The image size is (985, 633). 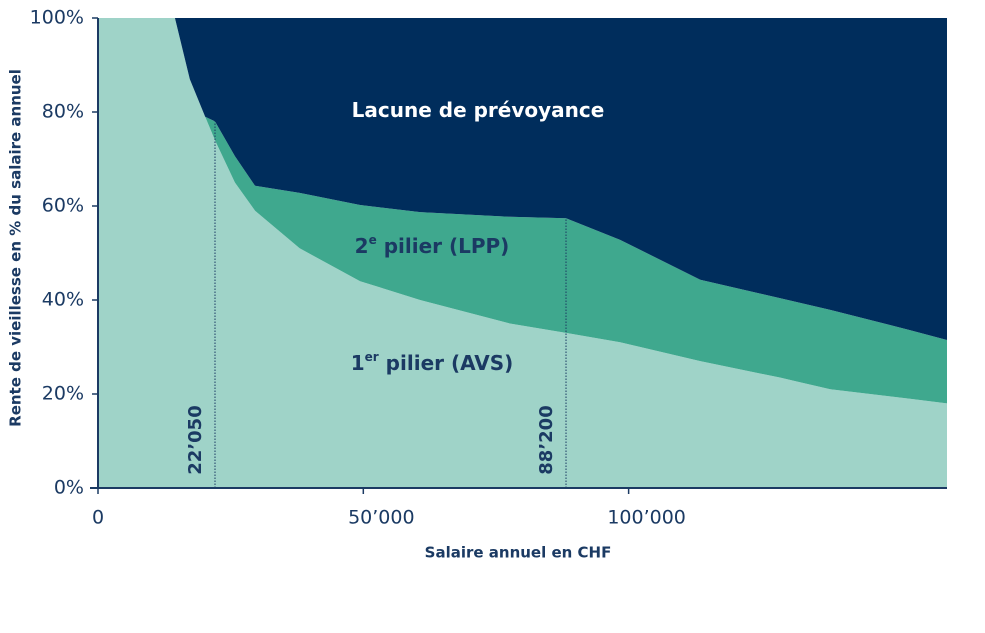 I want to click on x-tick-label: 100’000, so click(x=646, y=518).